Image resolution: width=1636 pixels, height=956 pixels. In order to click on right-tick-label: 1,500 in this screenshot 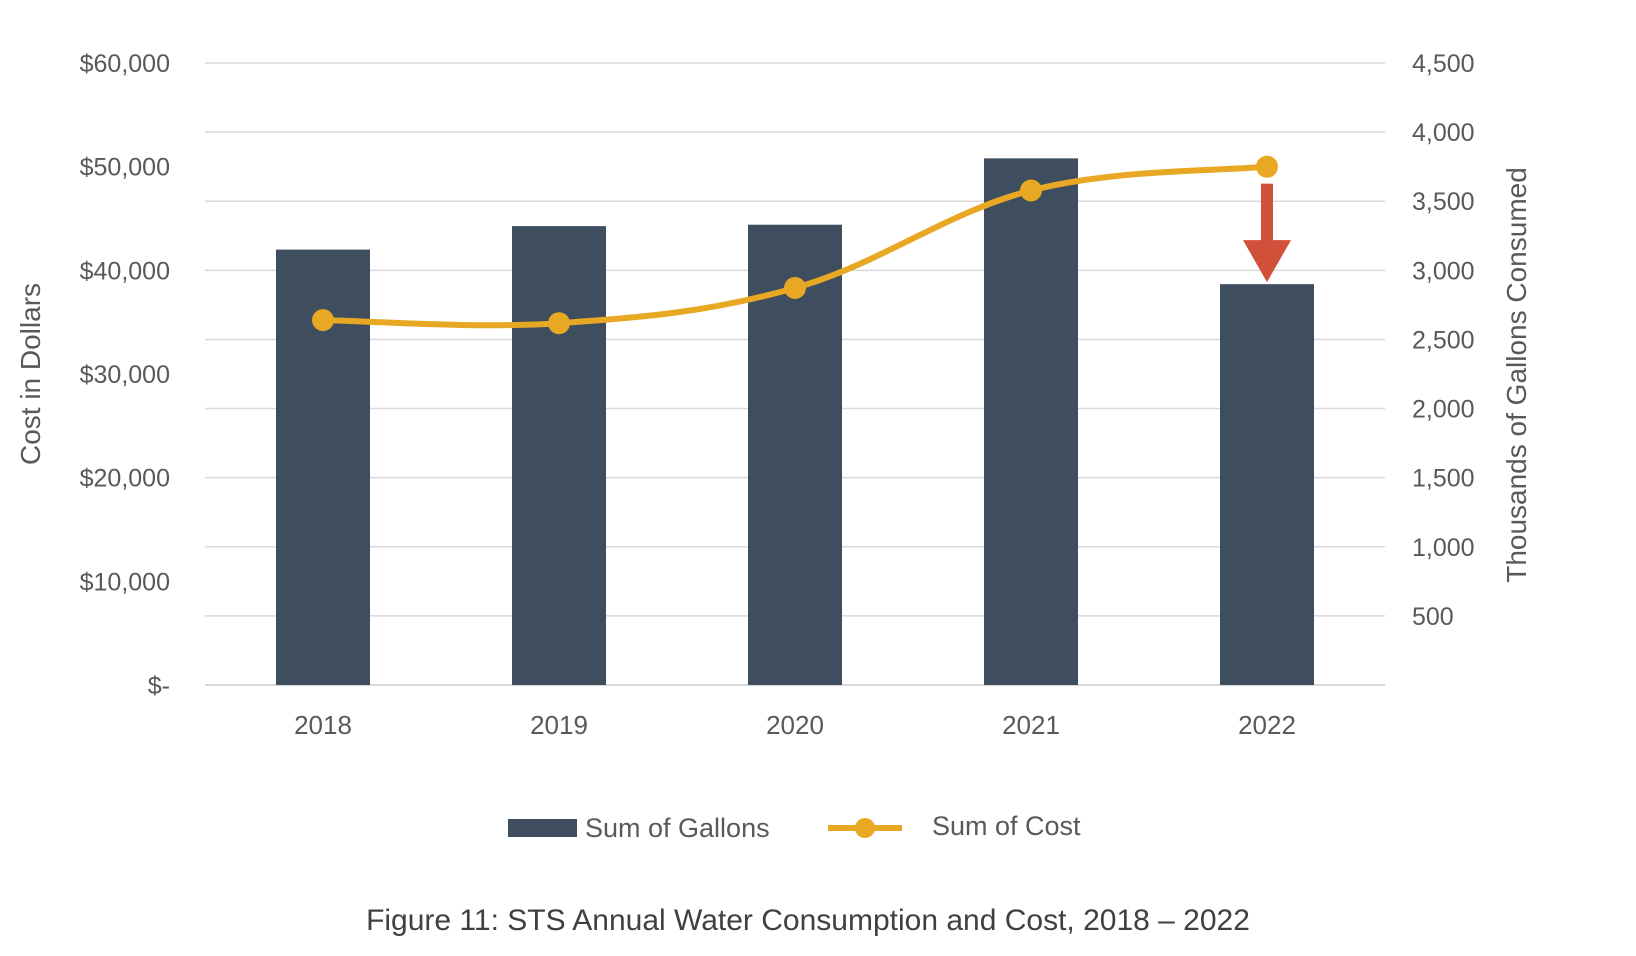, I will do `click(1443, 479)`.